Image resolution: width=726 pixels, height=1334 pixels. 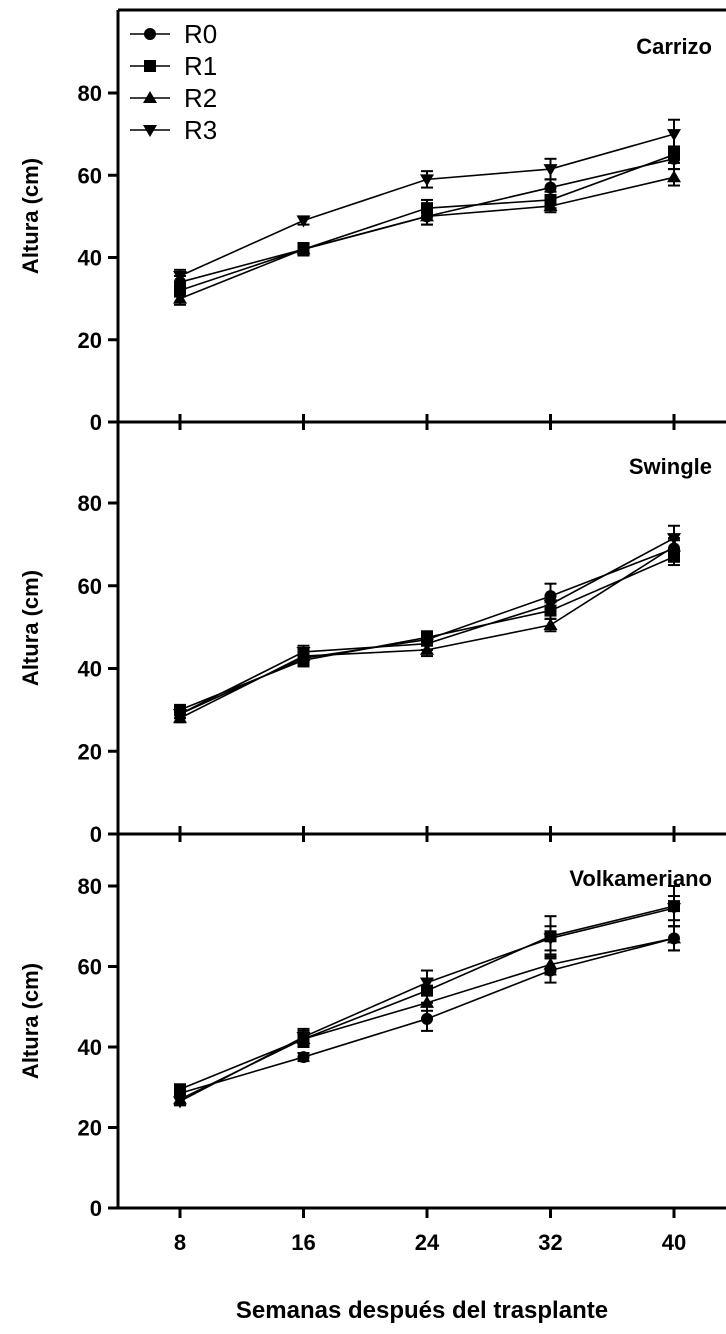 I want to click on legend-label: R2, so click(x=200, y=98).